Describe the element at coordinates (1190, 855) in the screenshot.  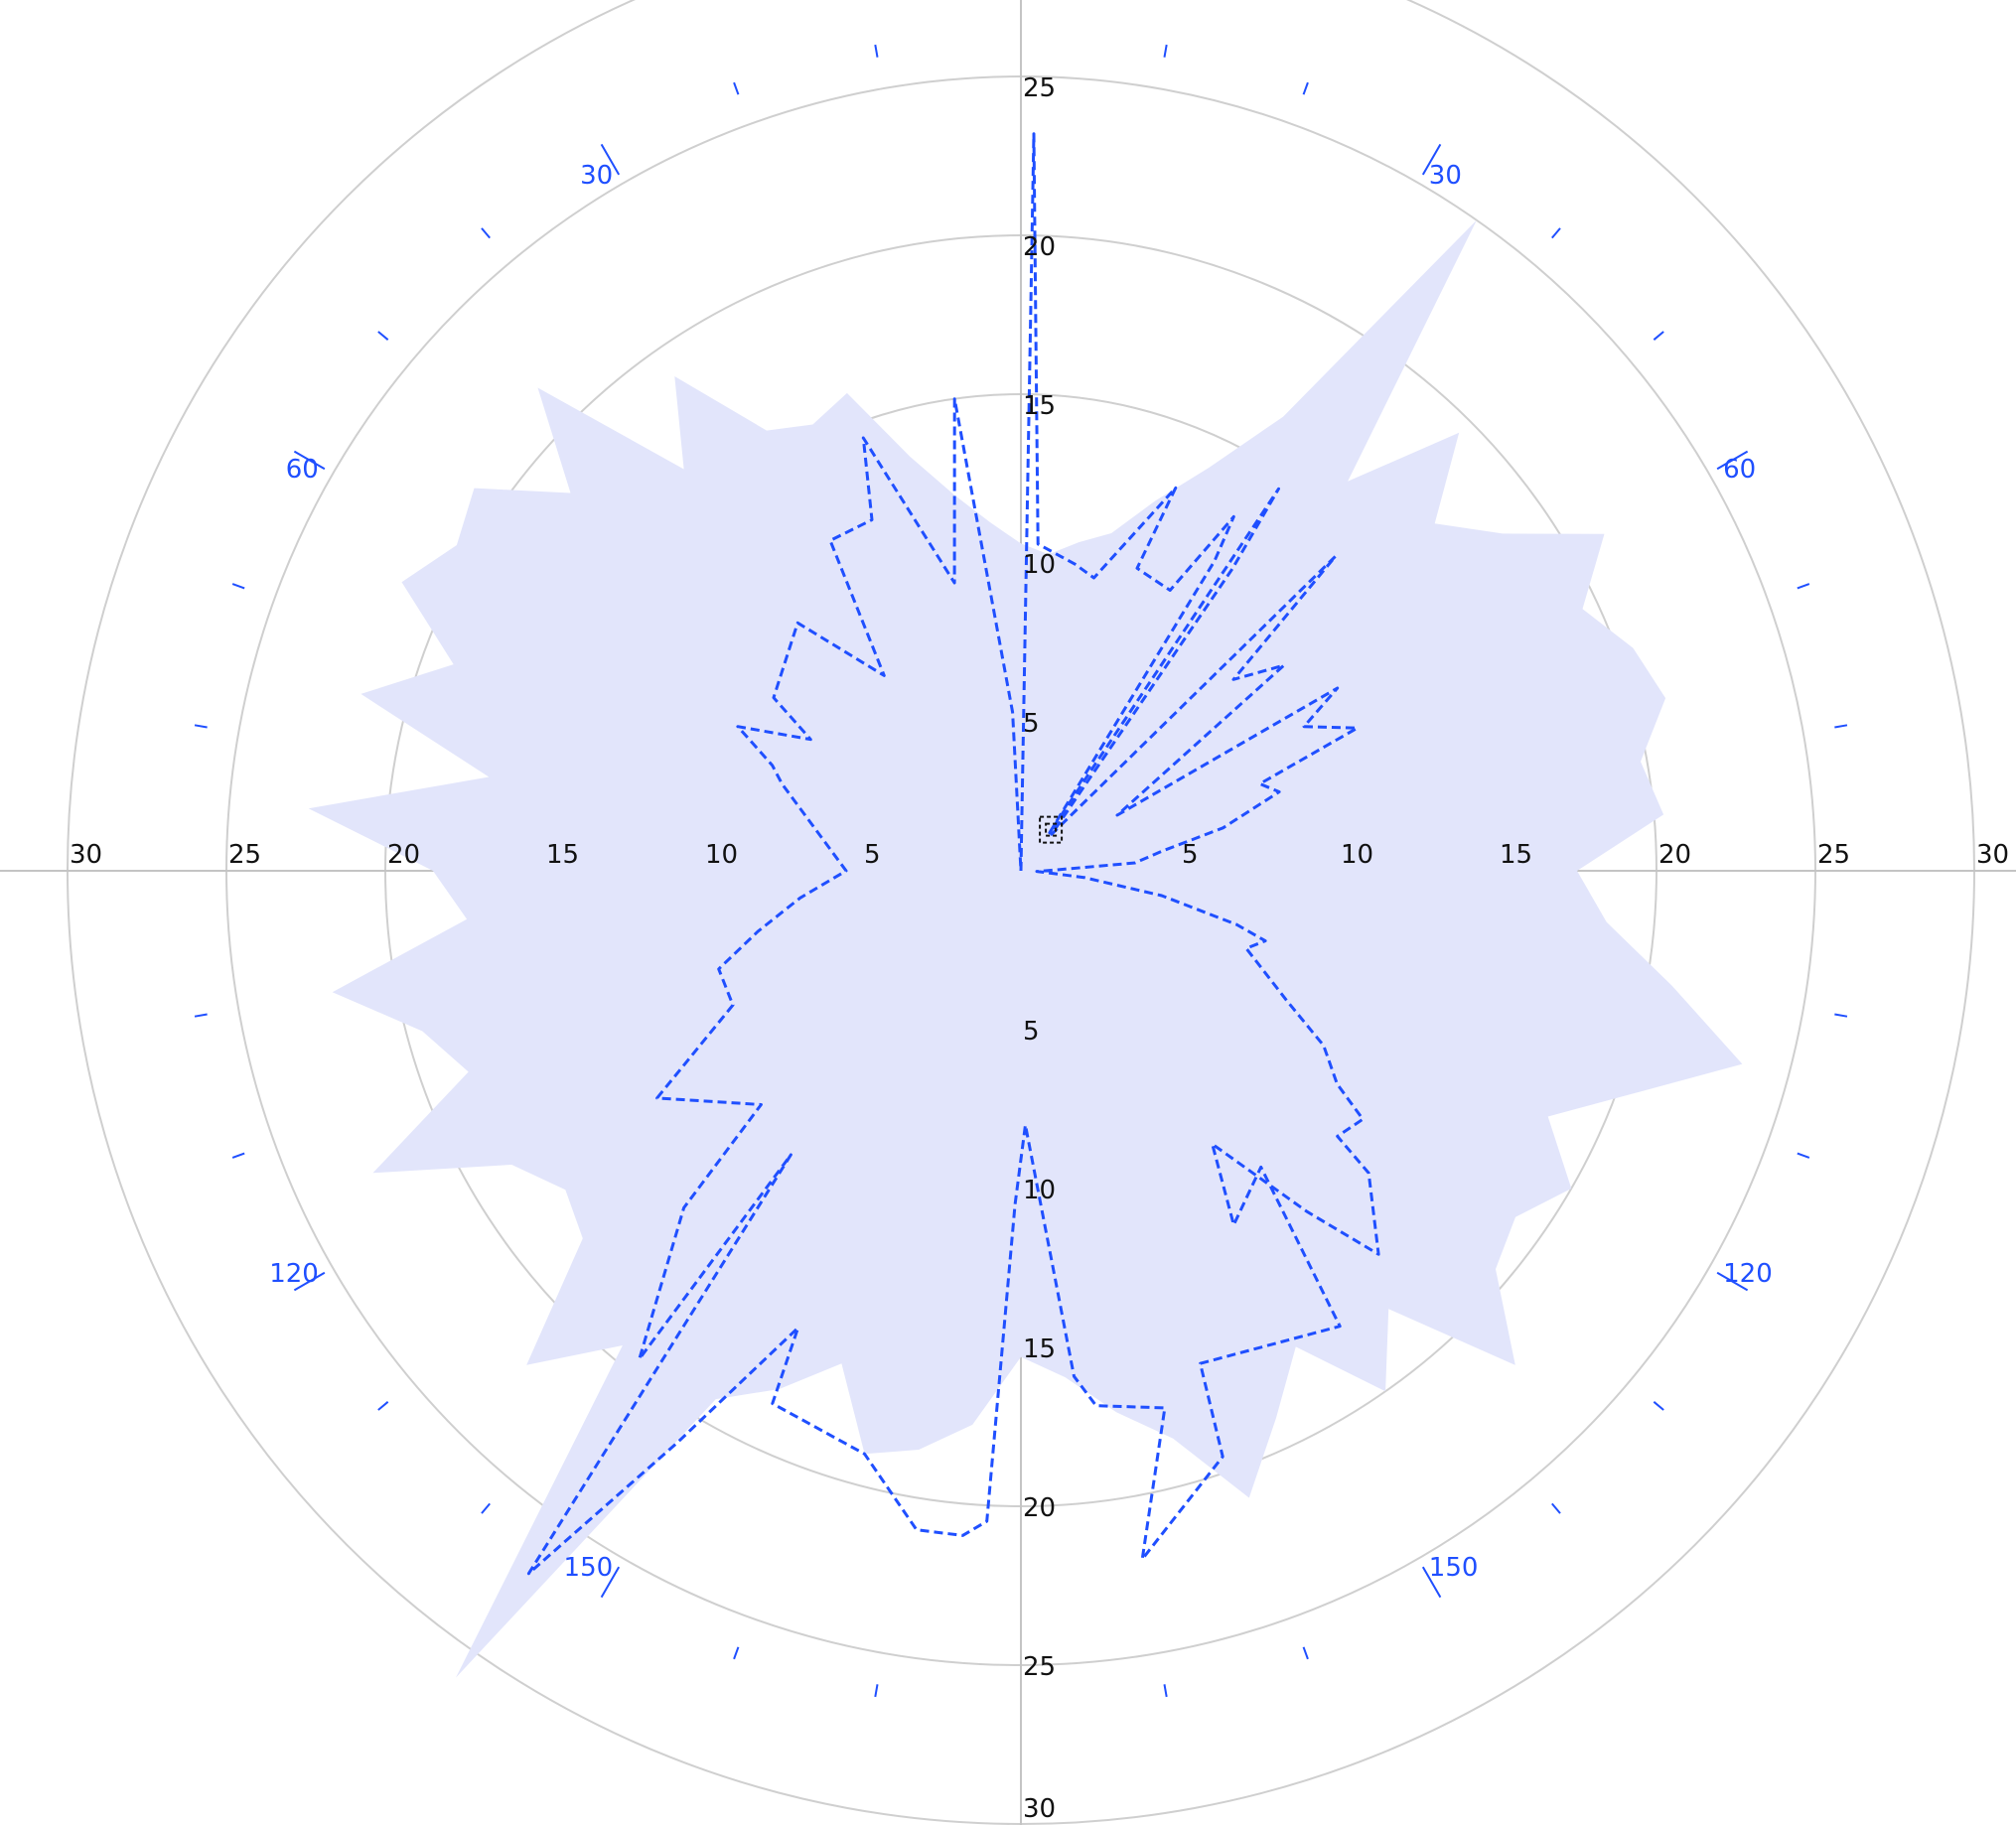
I see `radial-tick-label-right-5: 5` at that location.